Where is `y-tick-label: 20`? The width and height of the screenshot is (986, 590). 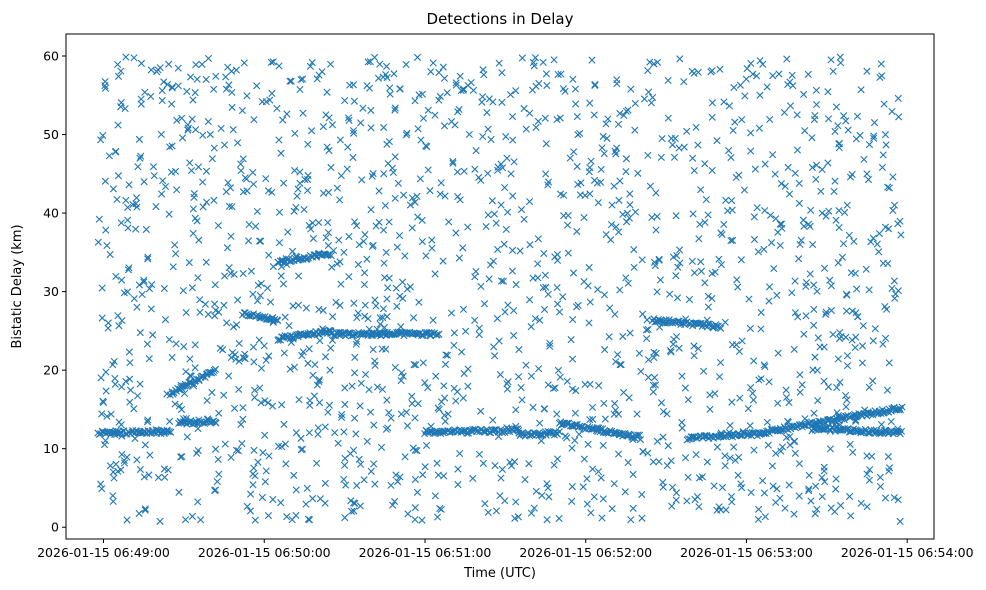
y-tick-label: 20 is located at coordinates (51, 370).